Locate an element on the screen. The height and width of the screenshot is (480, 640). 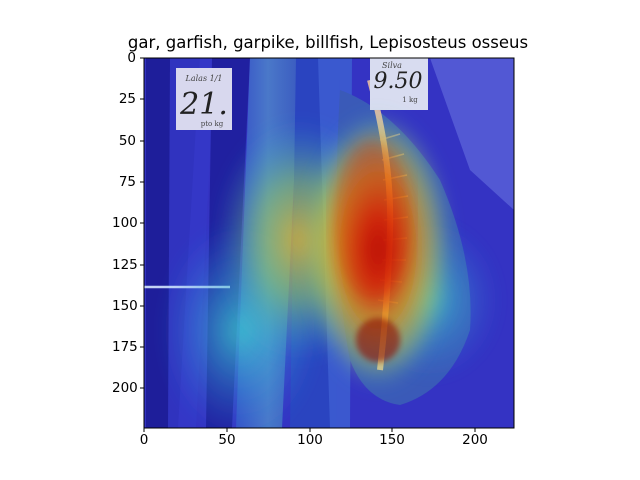
y-tick-label: 75 is located at coordinates (127, 182).